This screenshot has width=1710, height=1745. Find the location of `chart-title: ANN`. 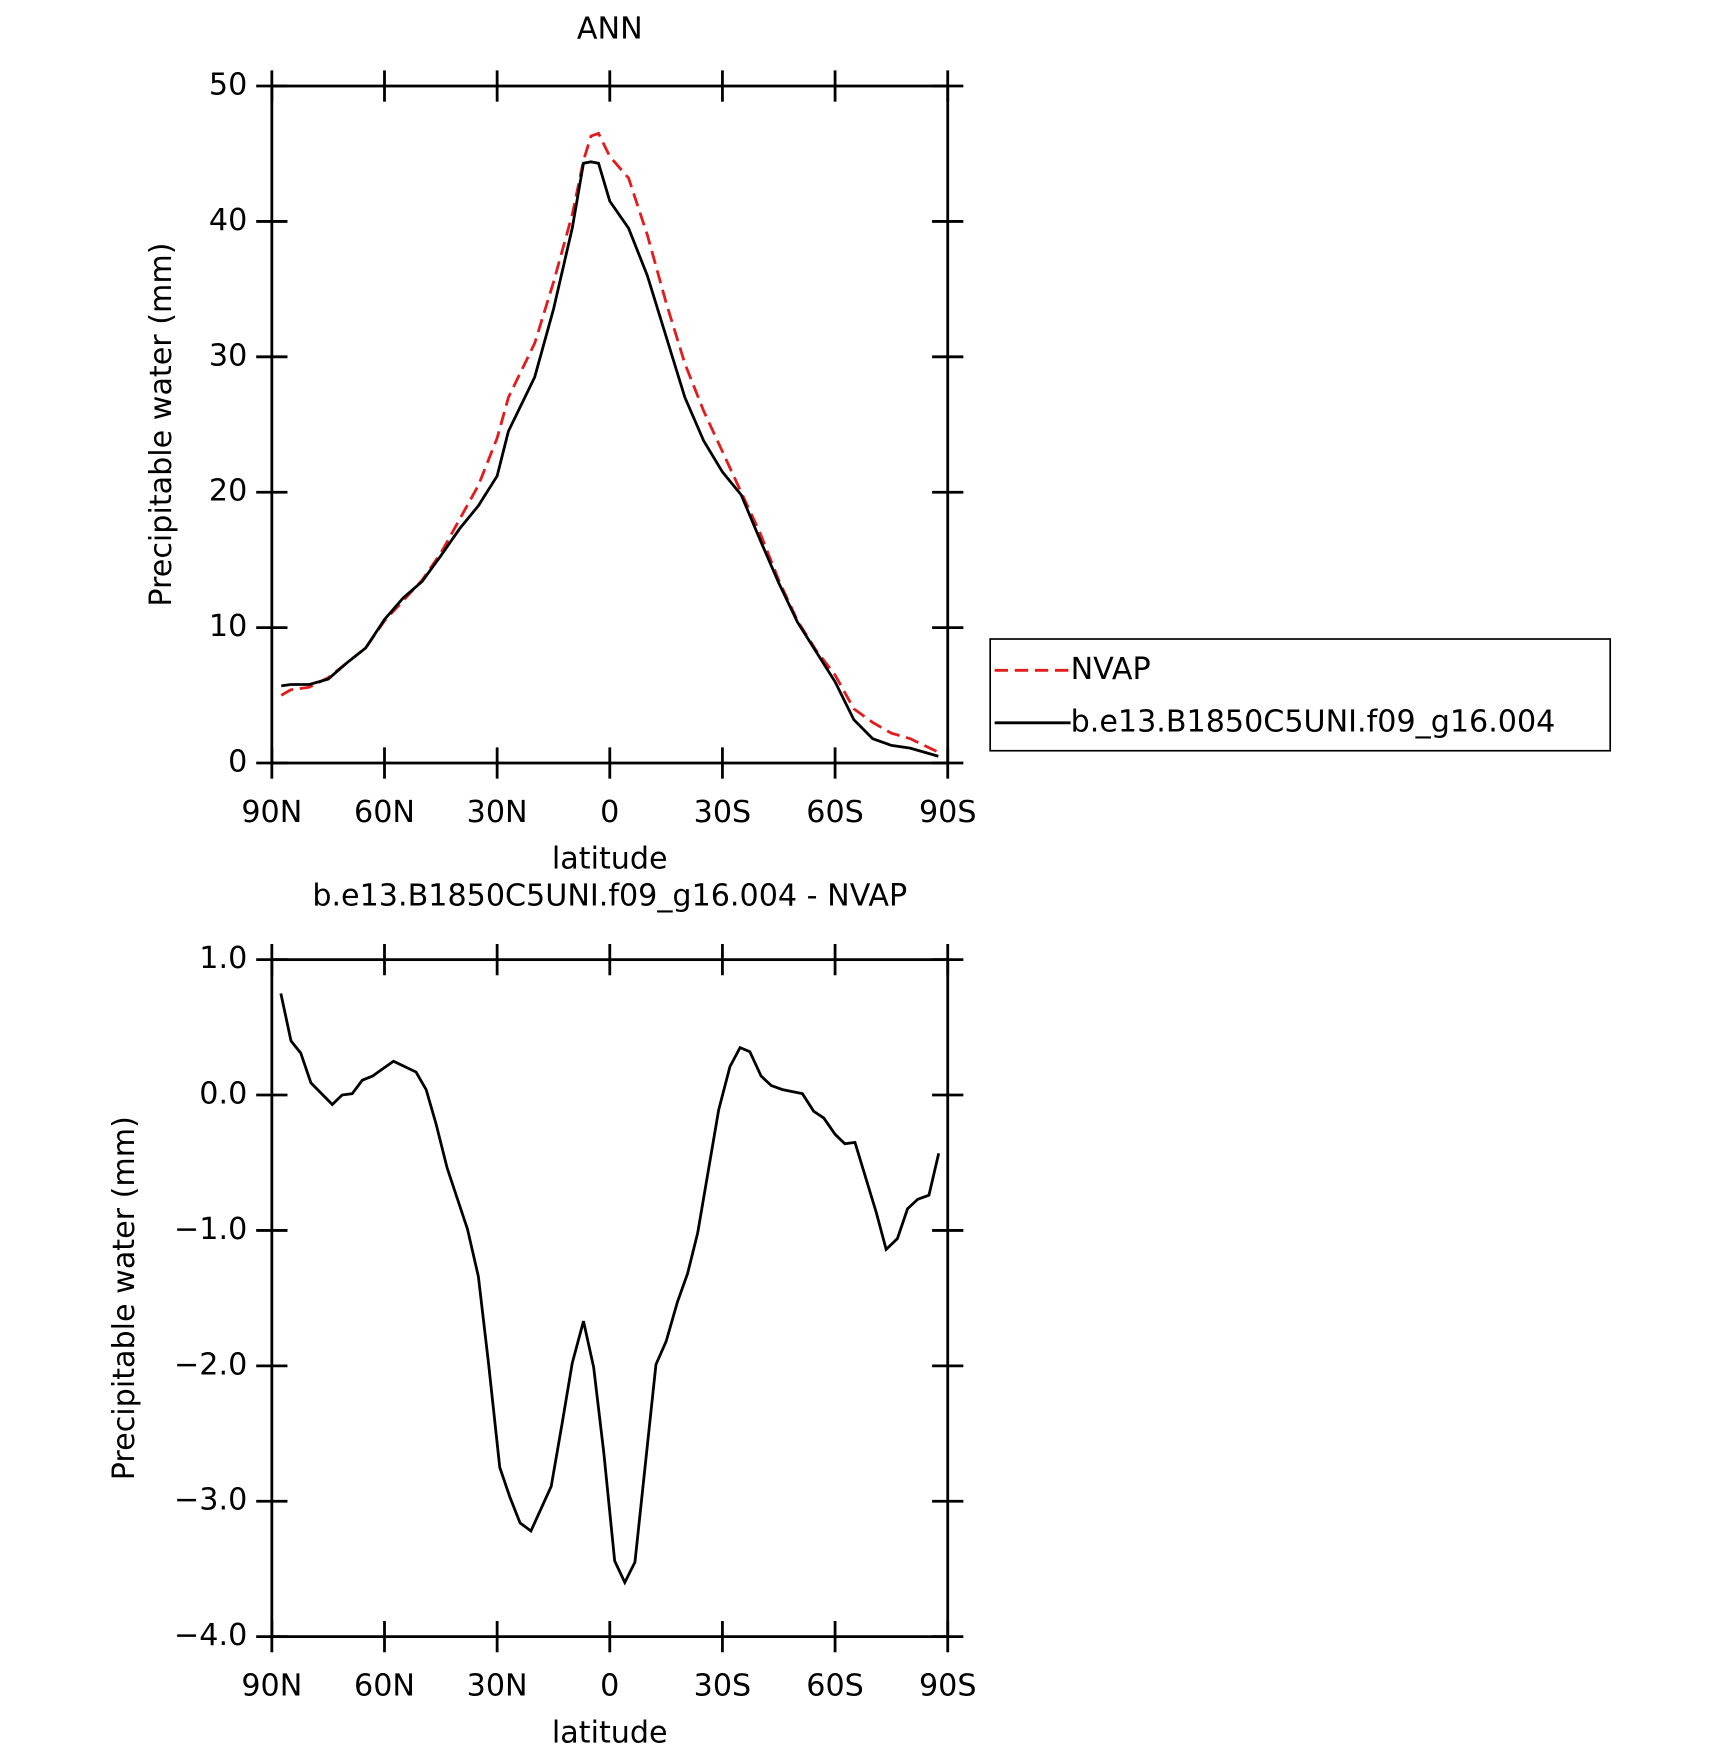

chart-title: ANN is located at coordinates (610, 29).